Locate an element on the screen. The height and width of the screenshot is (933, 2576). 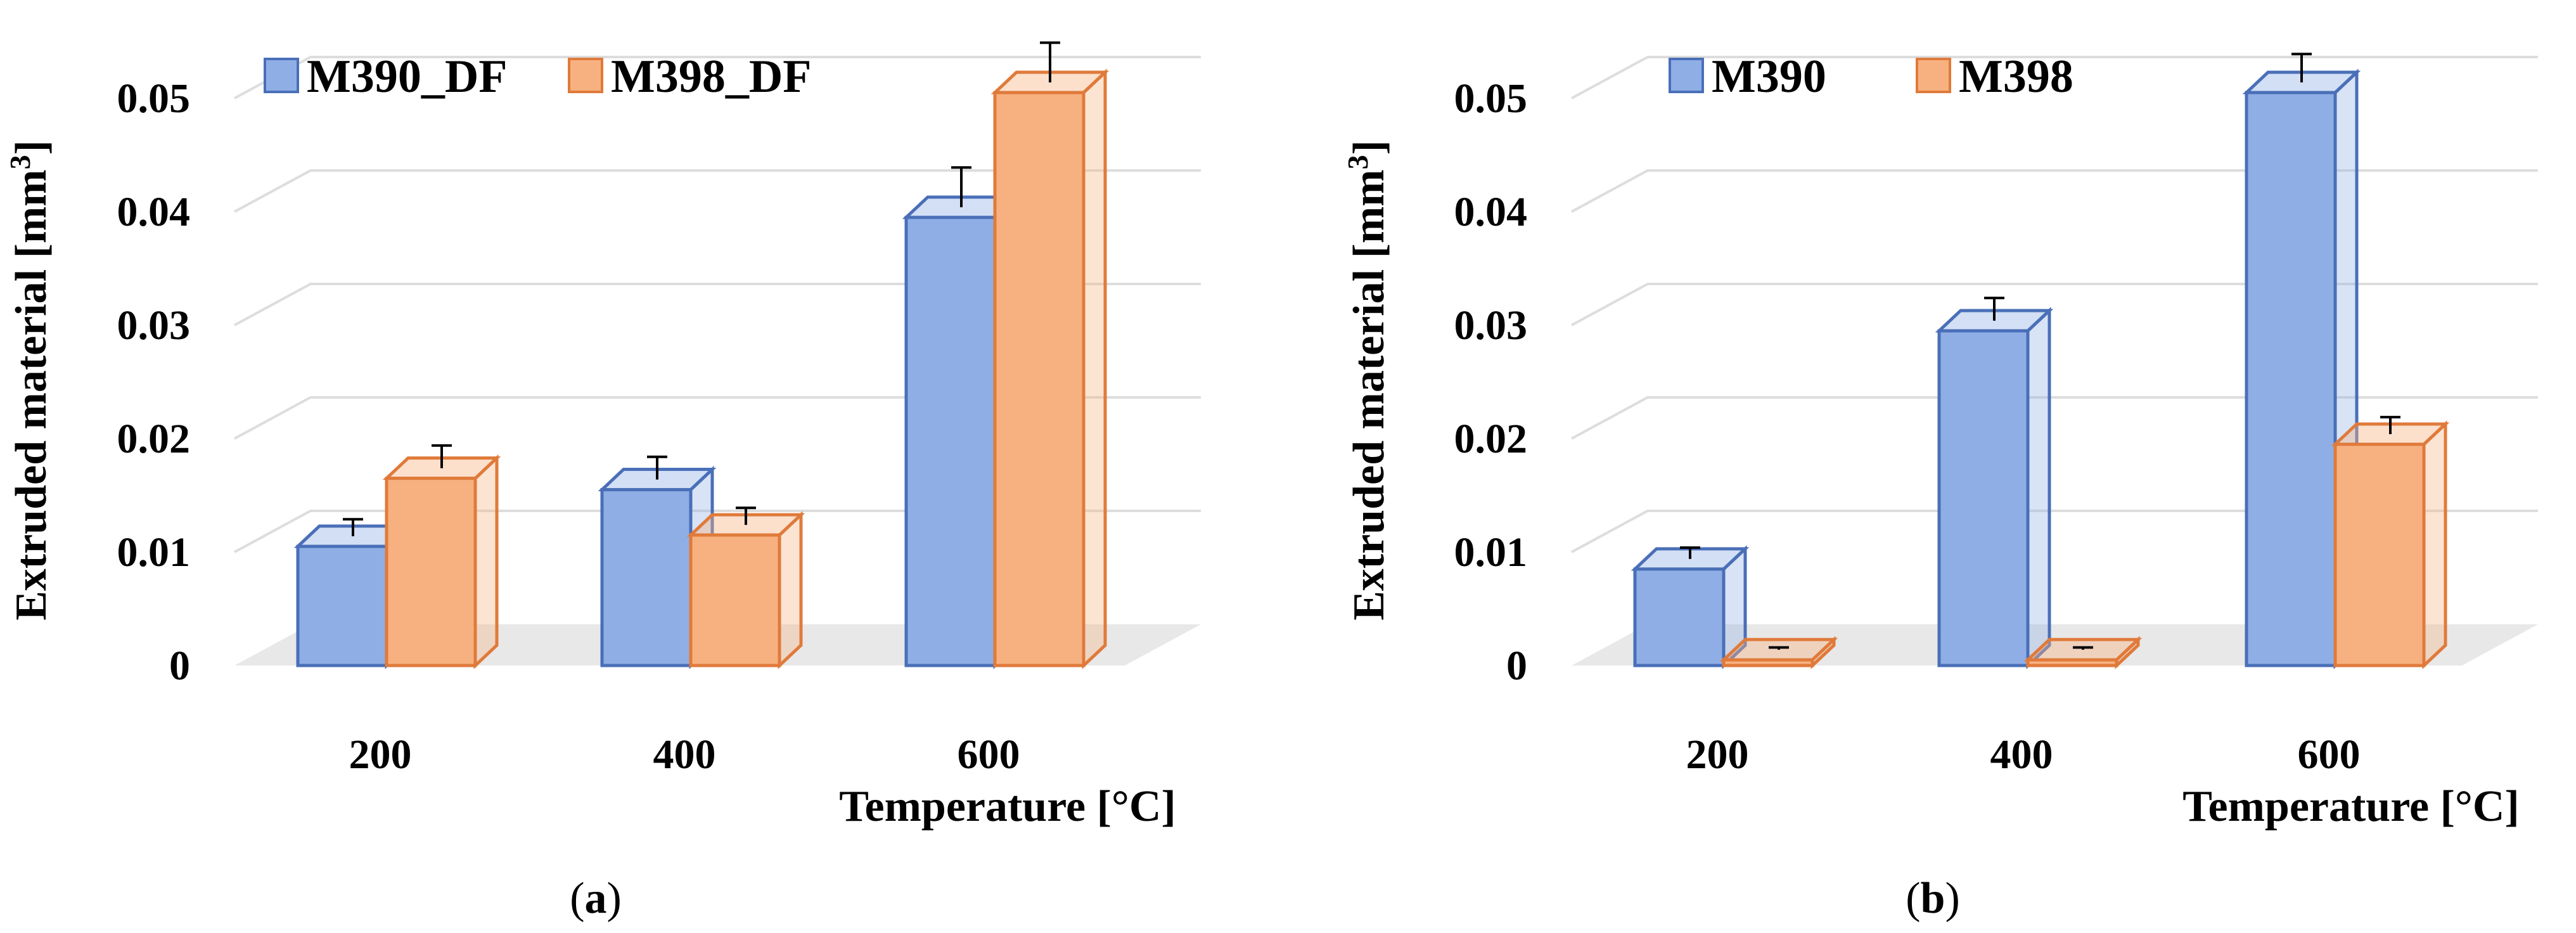
legend-label: M390_DF is located at coordinates (407, 77).